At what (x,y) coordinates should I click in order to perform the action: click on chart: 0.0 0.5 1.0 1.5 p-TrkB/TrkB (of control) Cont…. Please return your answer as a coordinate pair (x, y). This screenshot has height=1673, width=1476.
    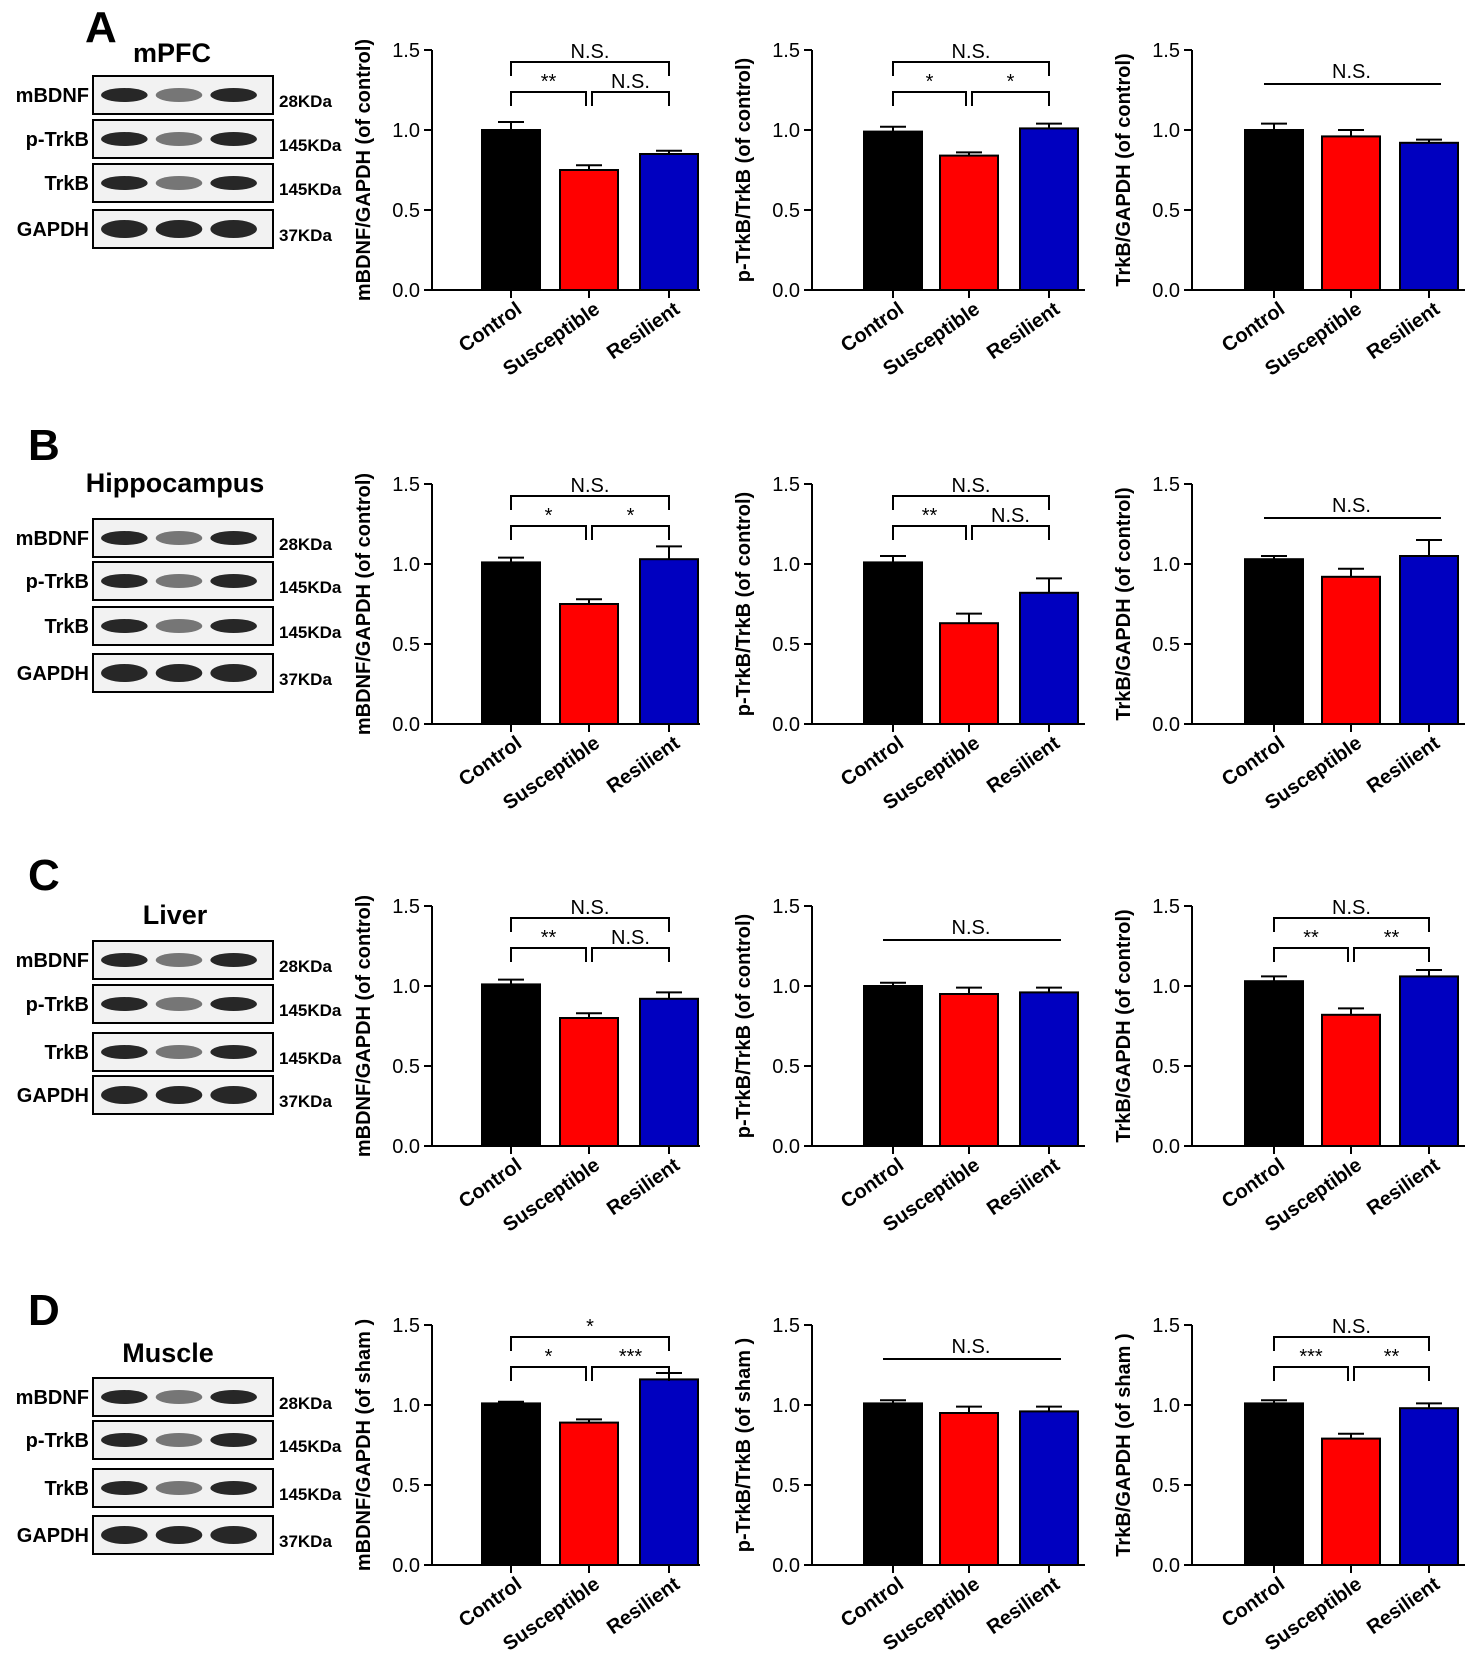
    Looking at the image, I should click on (909, 644).